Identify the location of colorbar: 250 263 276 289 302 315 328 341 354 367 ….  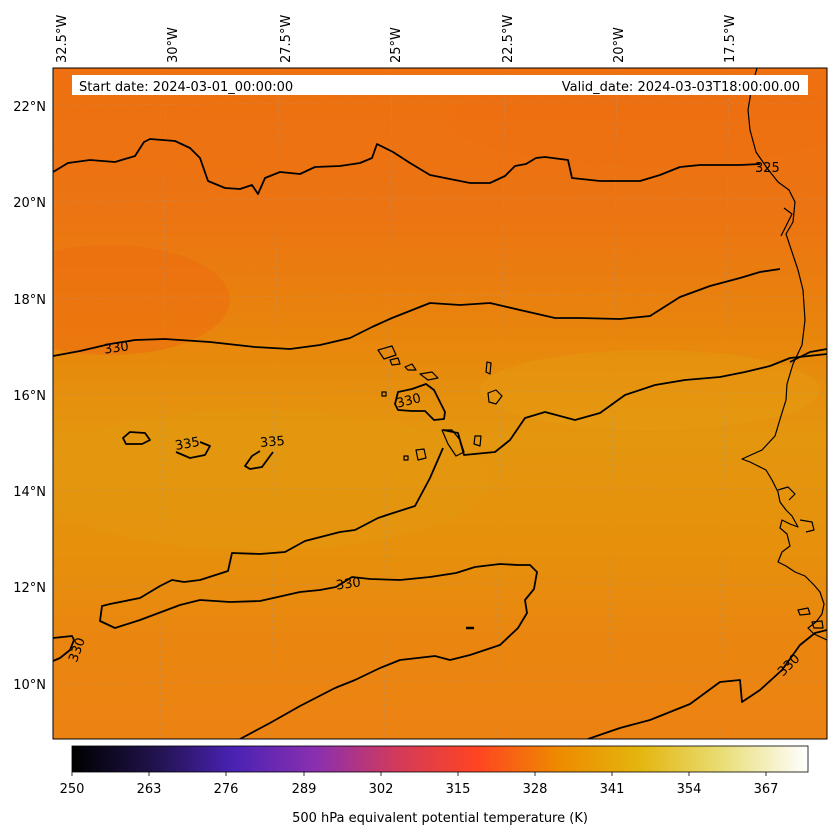
(434, 785).